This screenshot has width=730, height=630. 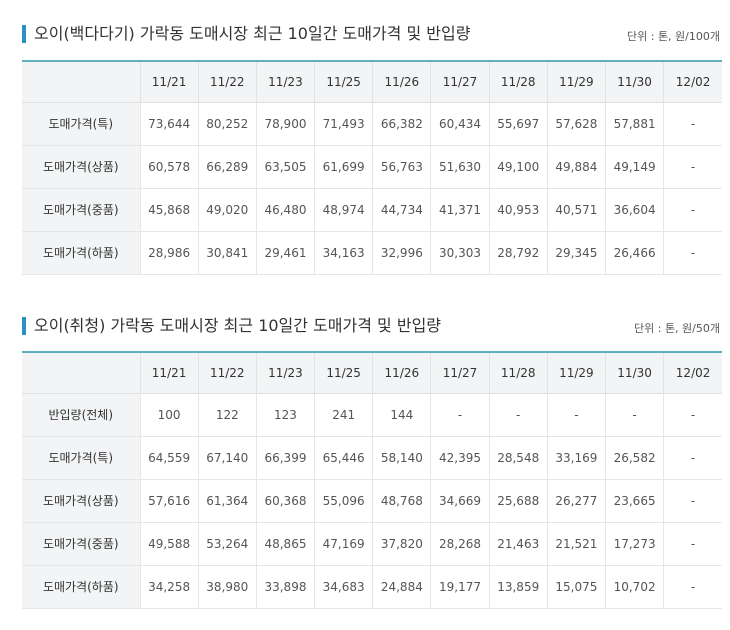 I want to click on value-cell: 17,273, so click(x=634, y=544).